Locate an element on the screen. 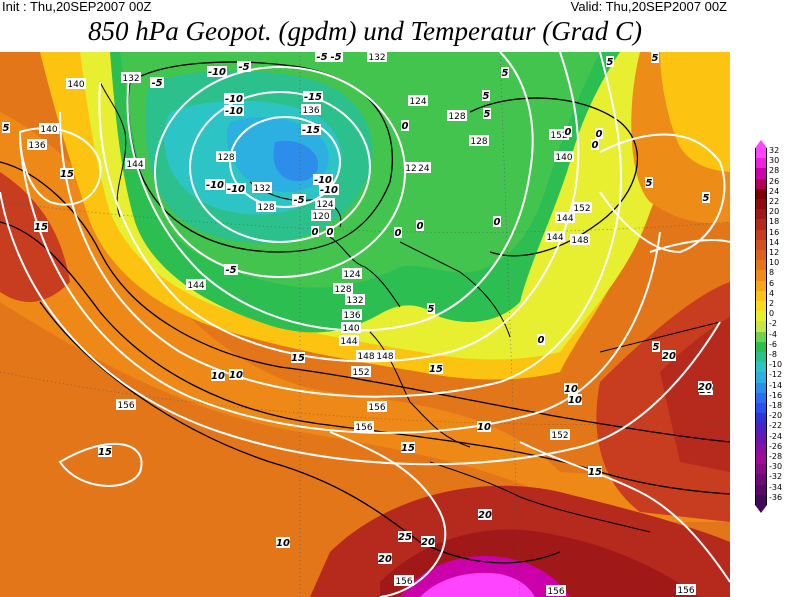  isotherm is located at coordinates (260, 157).